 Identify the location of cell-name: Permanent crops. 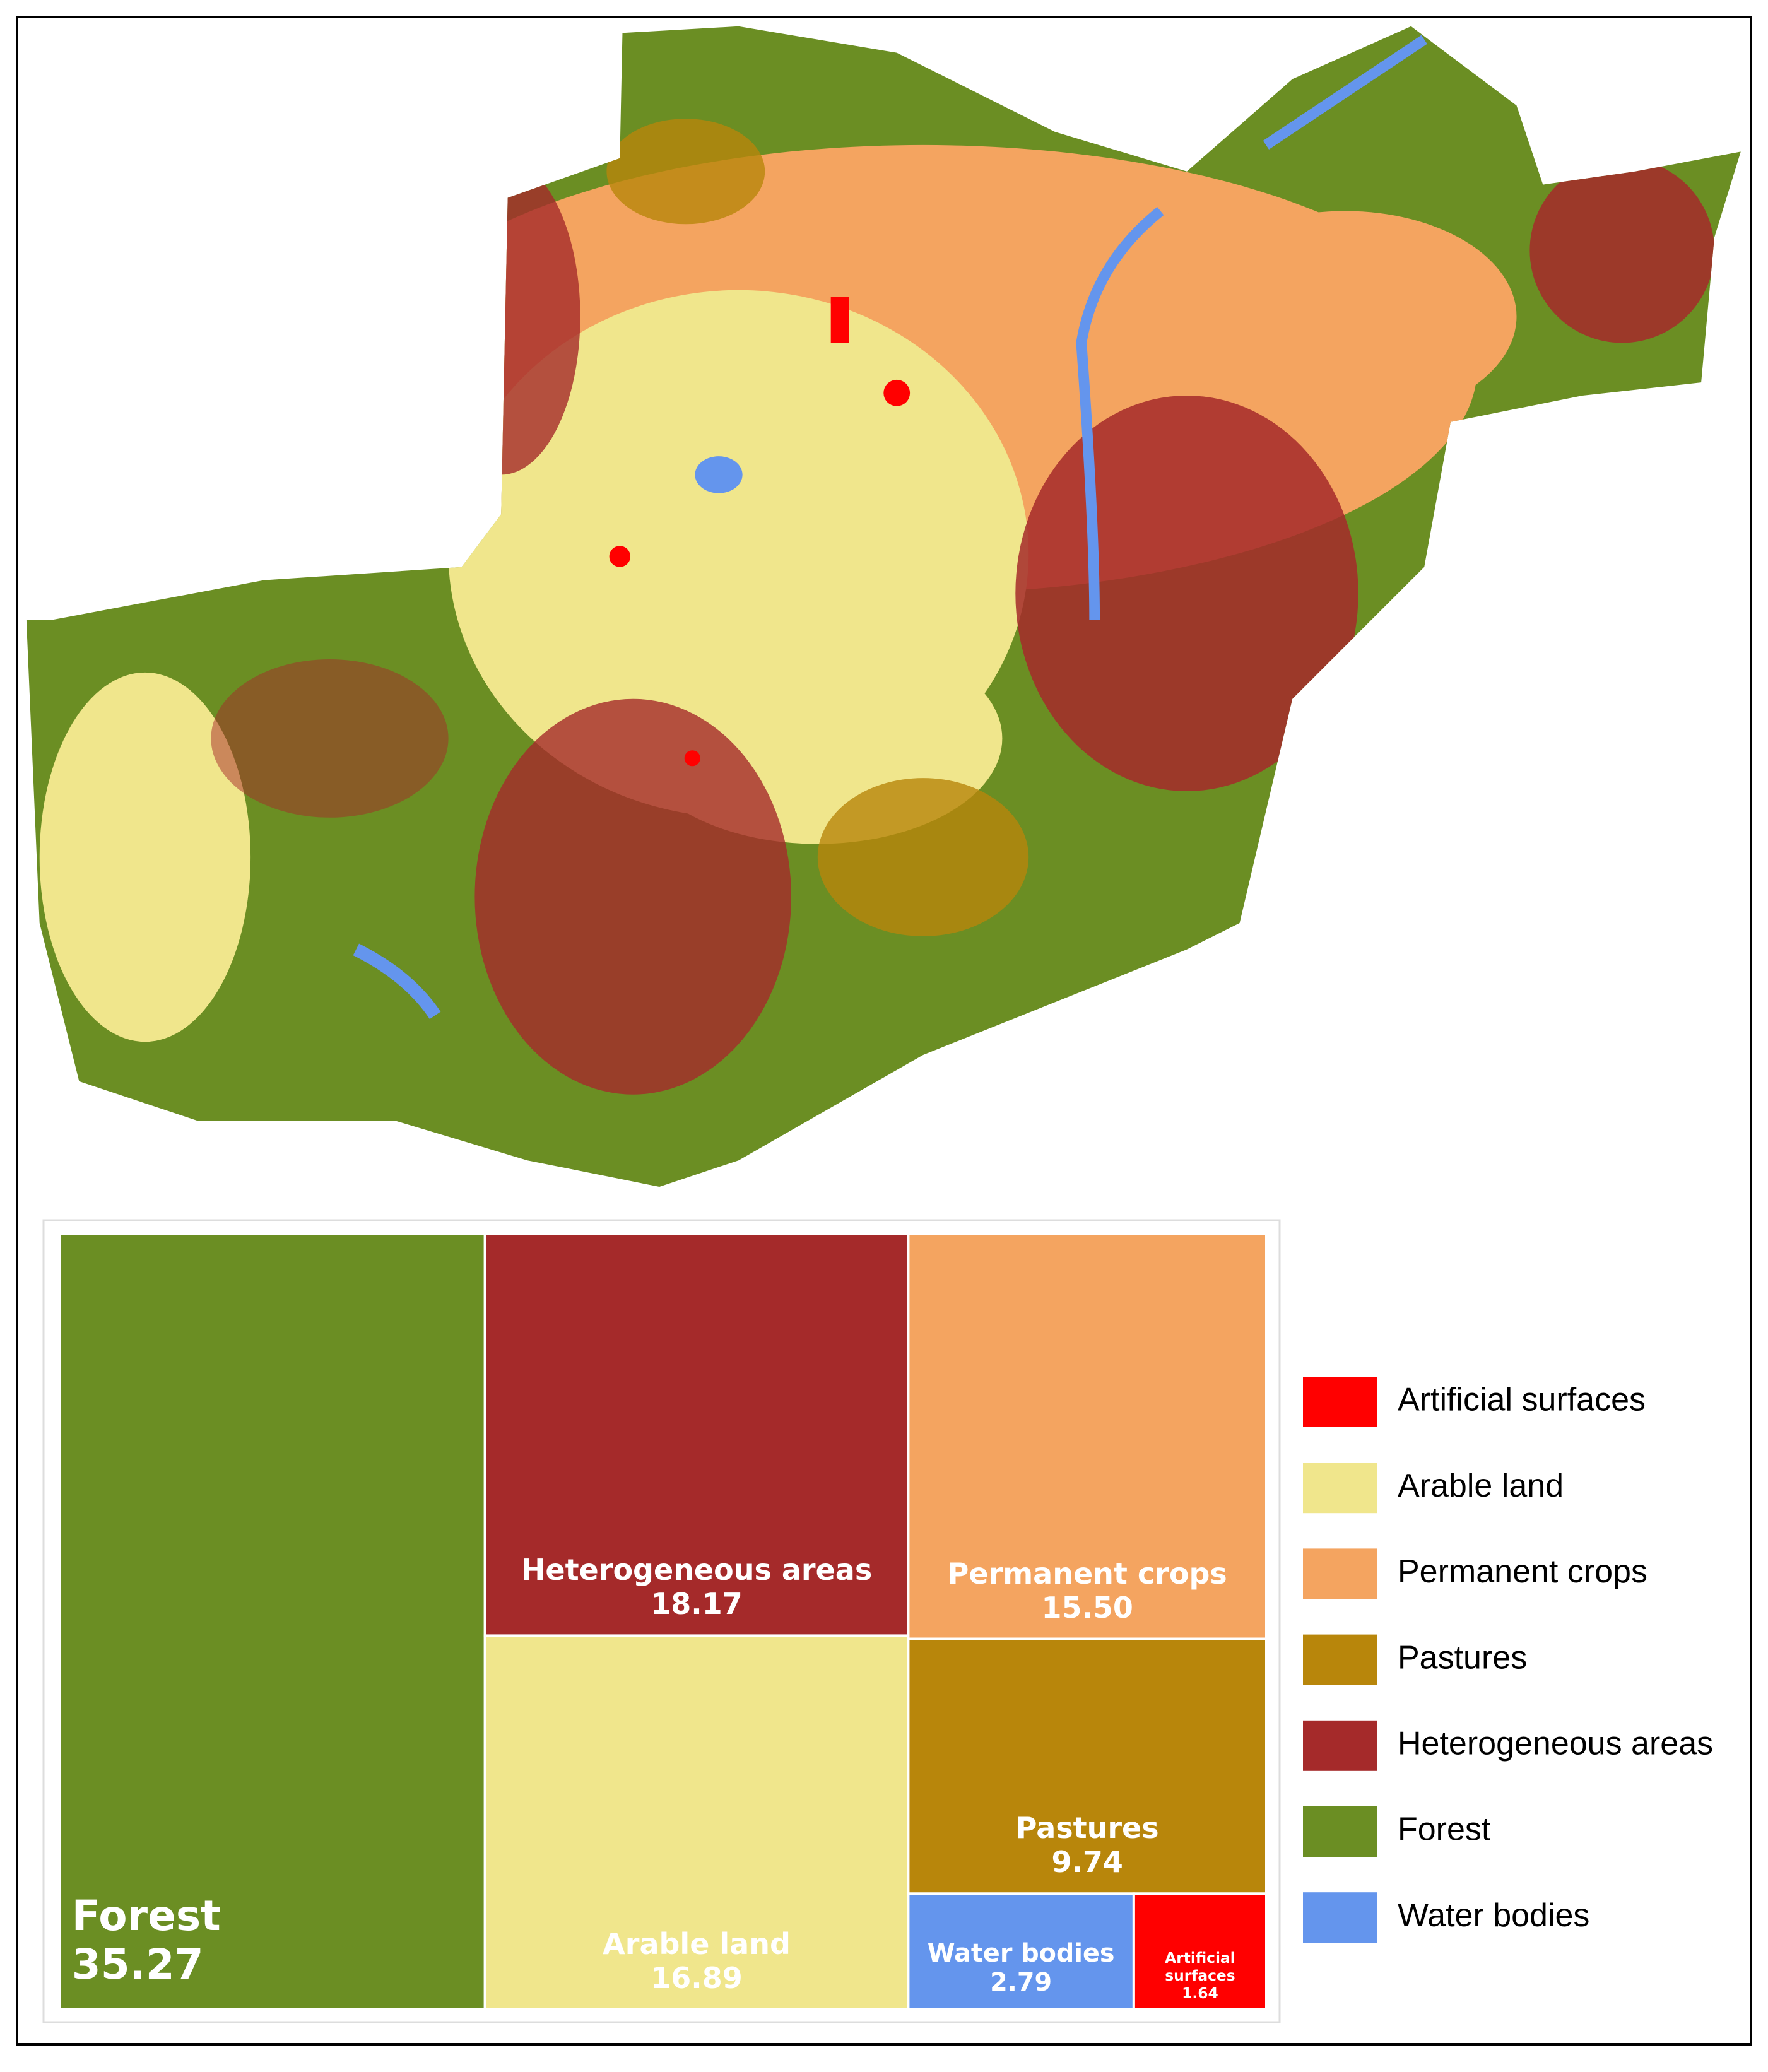
(1087, 1573).